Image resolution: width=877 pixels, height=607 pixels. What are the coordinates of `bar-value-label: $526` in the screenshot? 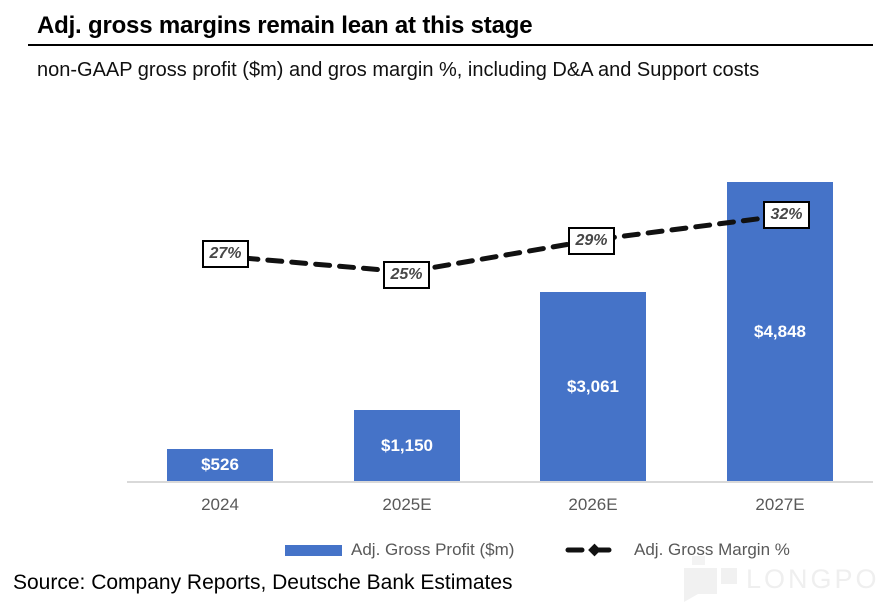 It's located at (220, 464).